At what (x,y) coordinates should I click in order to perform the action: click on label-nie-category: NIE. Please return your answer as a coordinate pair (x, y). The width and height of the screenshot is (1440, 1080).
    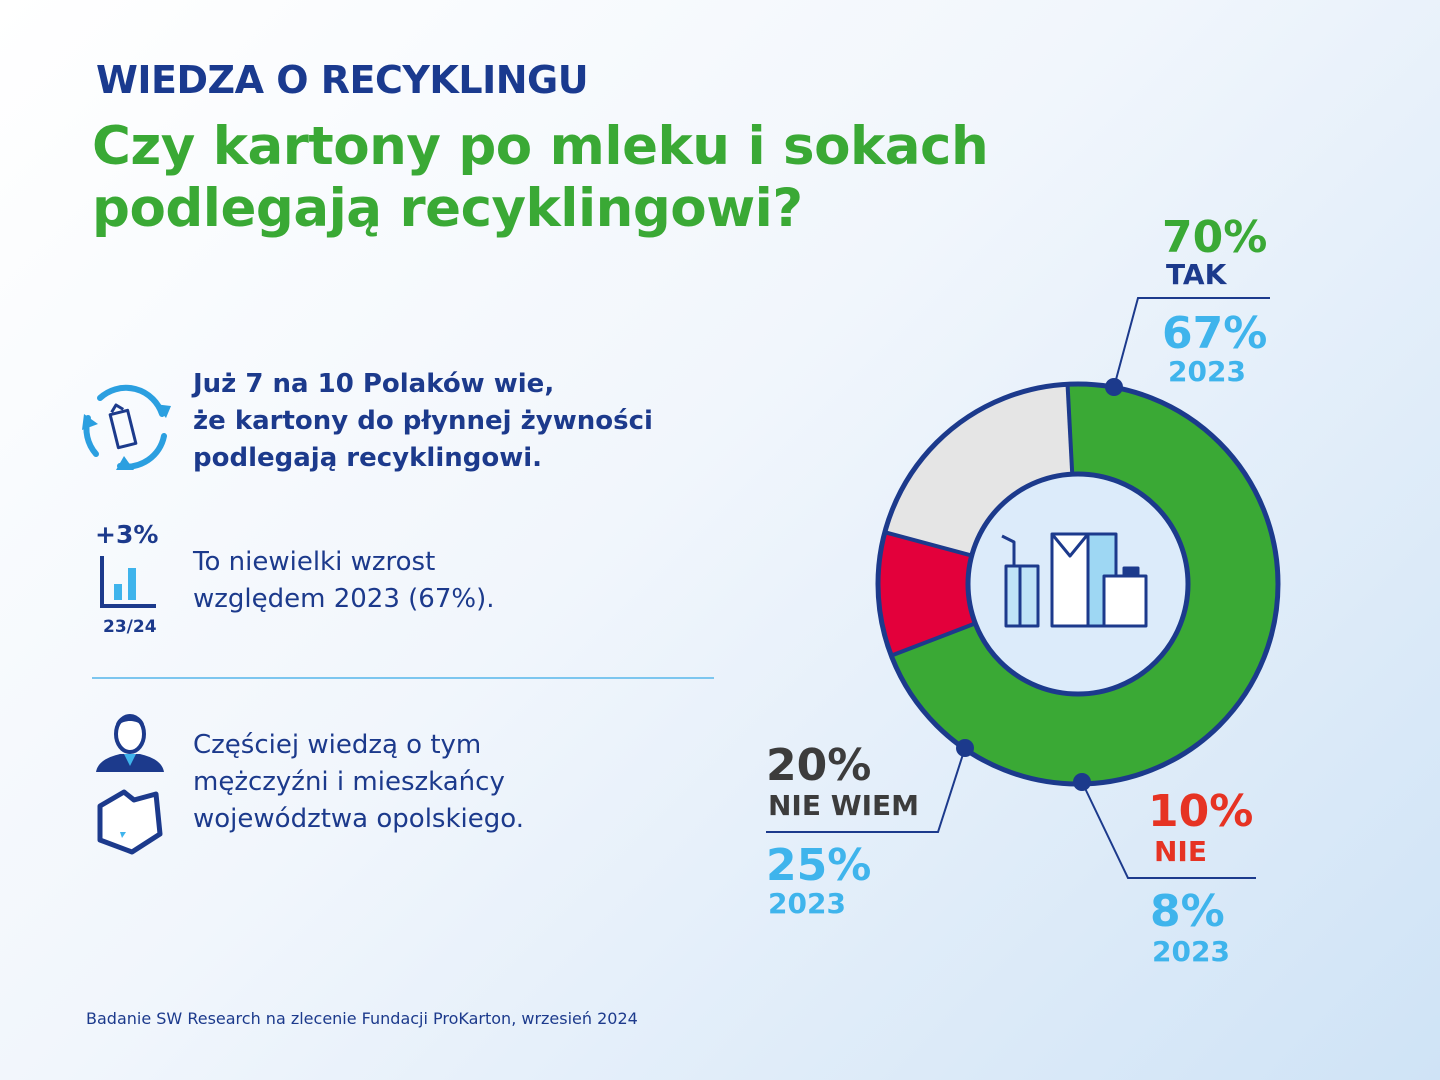
    Looking at the image, I should click on (1180, 851).